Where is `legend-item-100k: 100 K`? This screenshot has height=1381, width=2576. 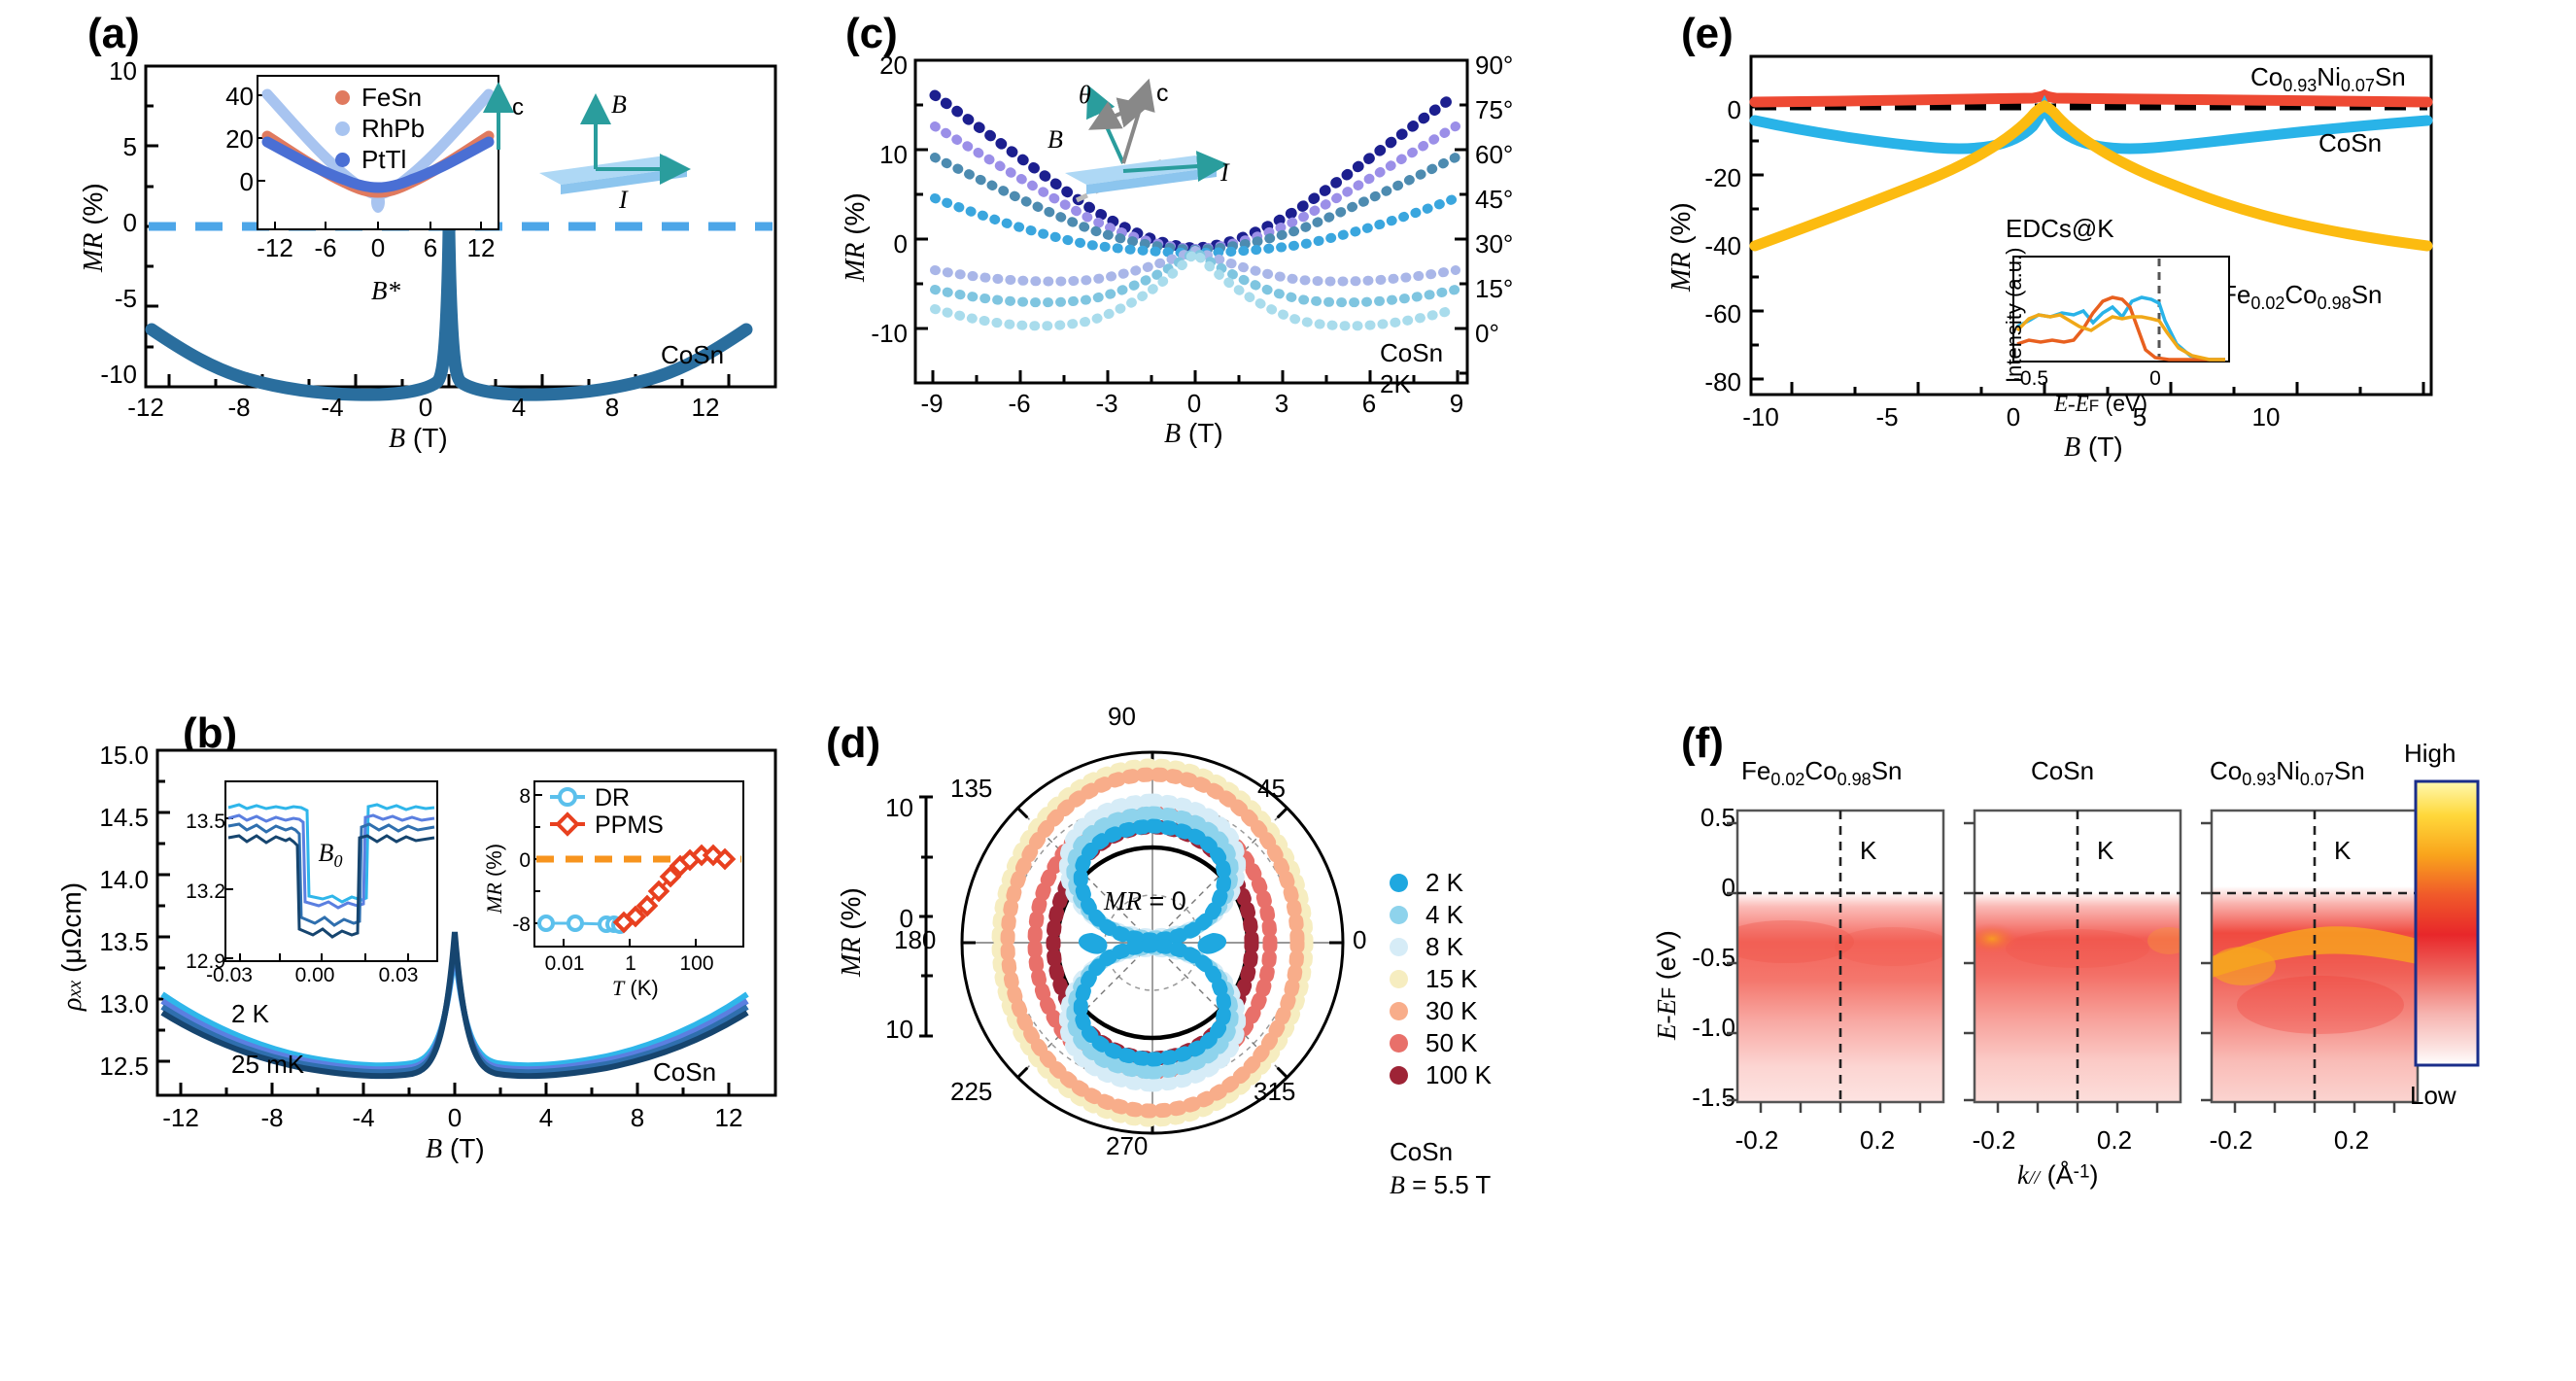 legend-item-100k: 100 K is located at coordinates (1441, 1075).